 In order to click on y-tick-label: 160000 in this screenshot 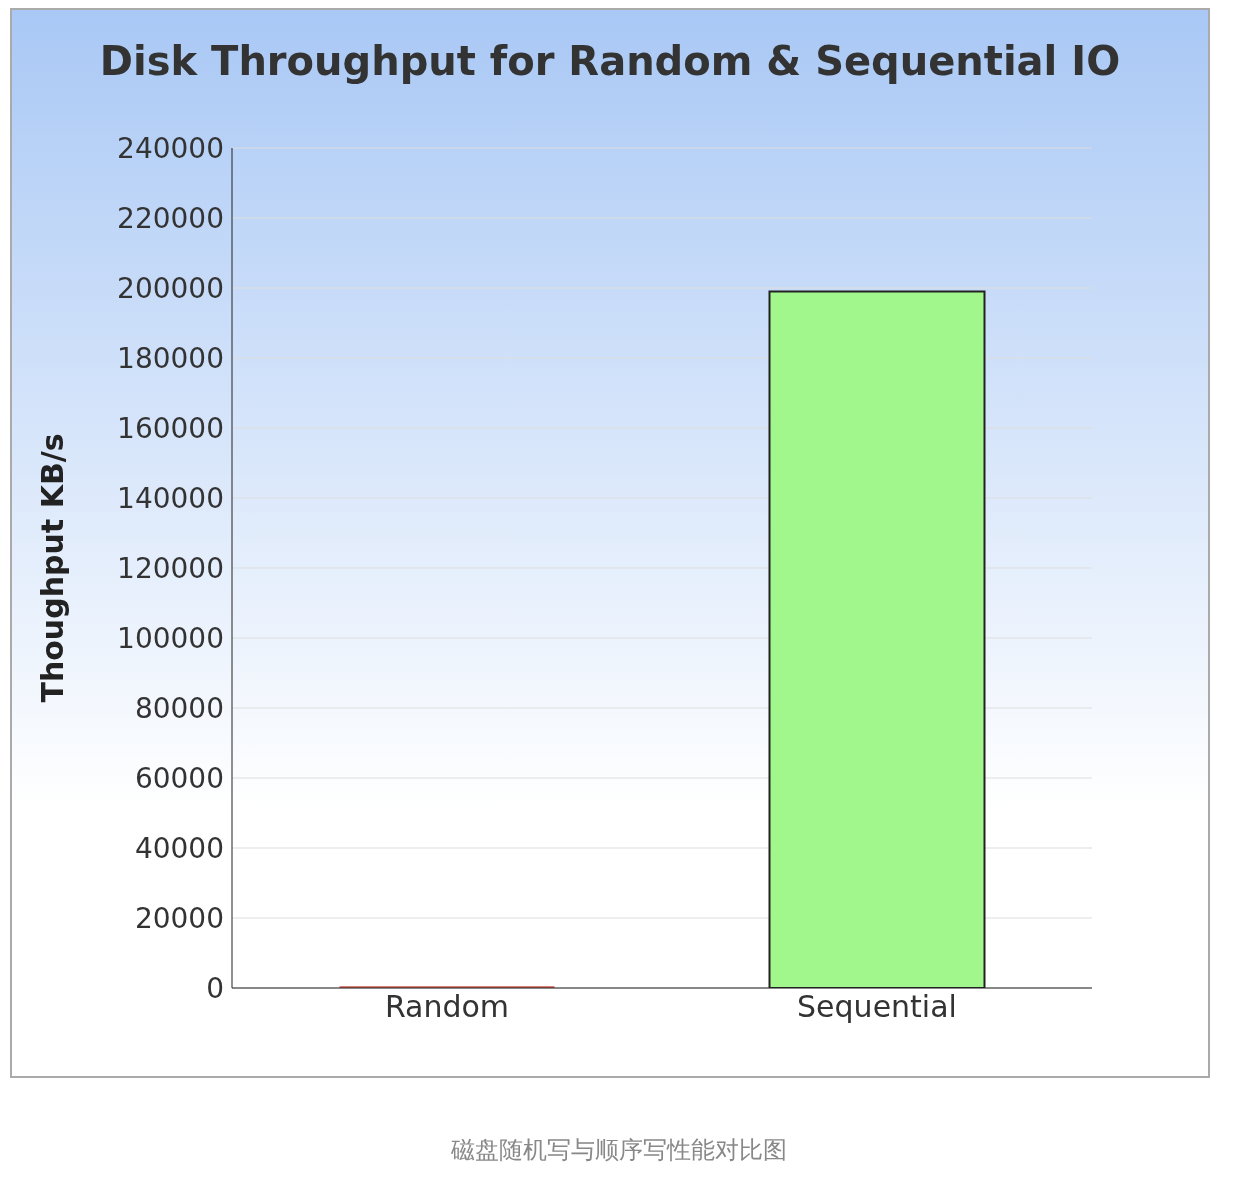, I will do `click(170, 428)`.